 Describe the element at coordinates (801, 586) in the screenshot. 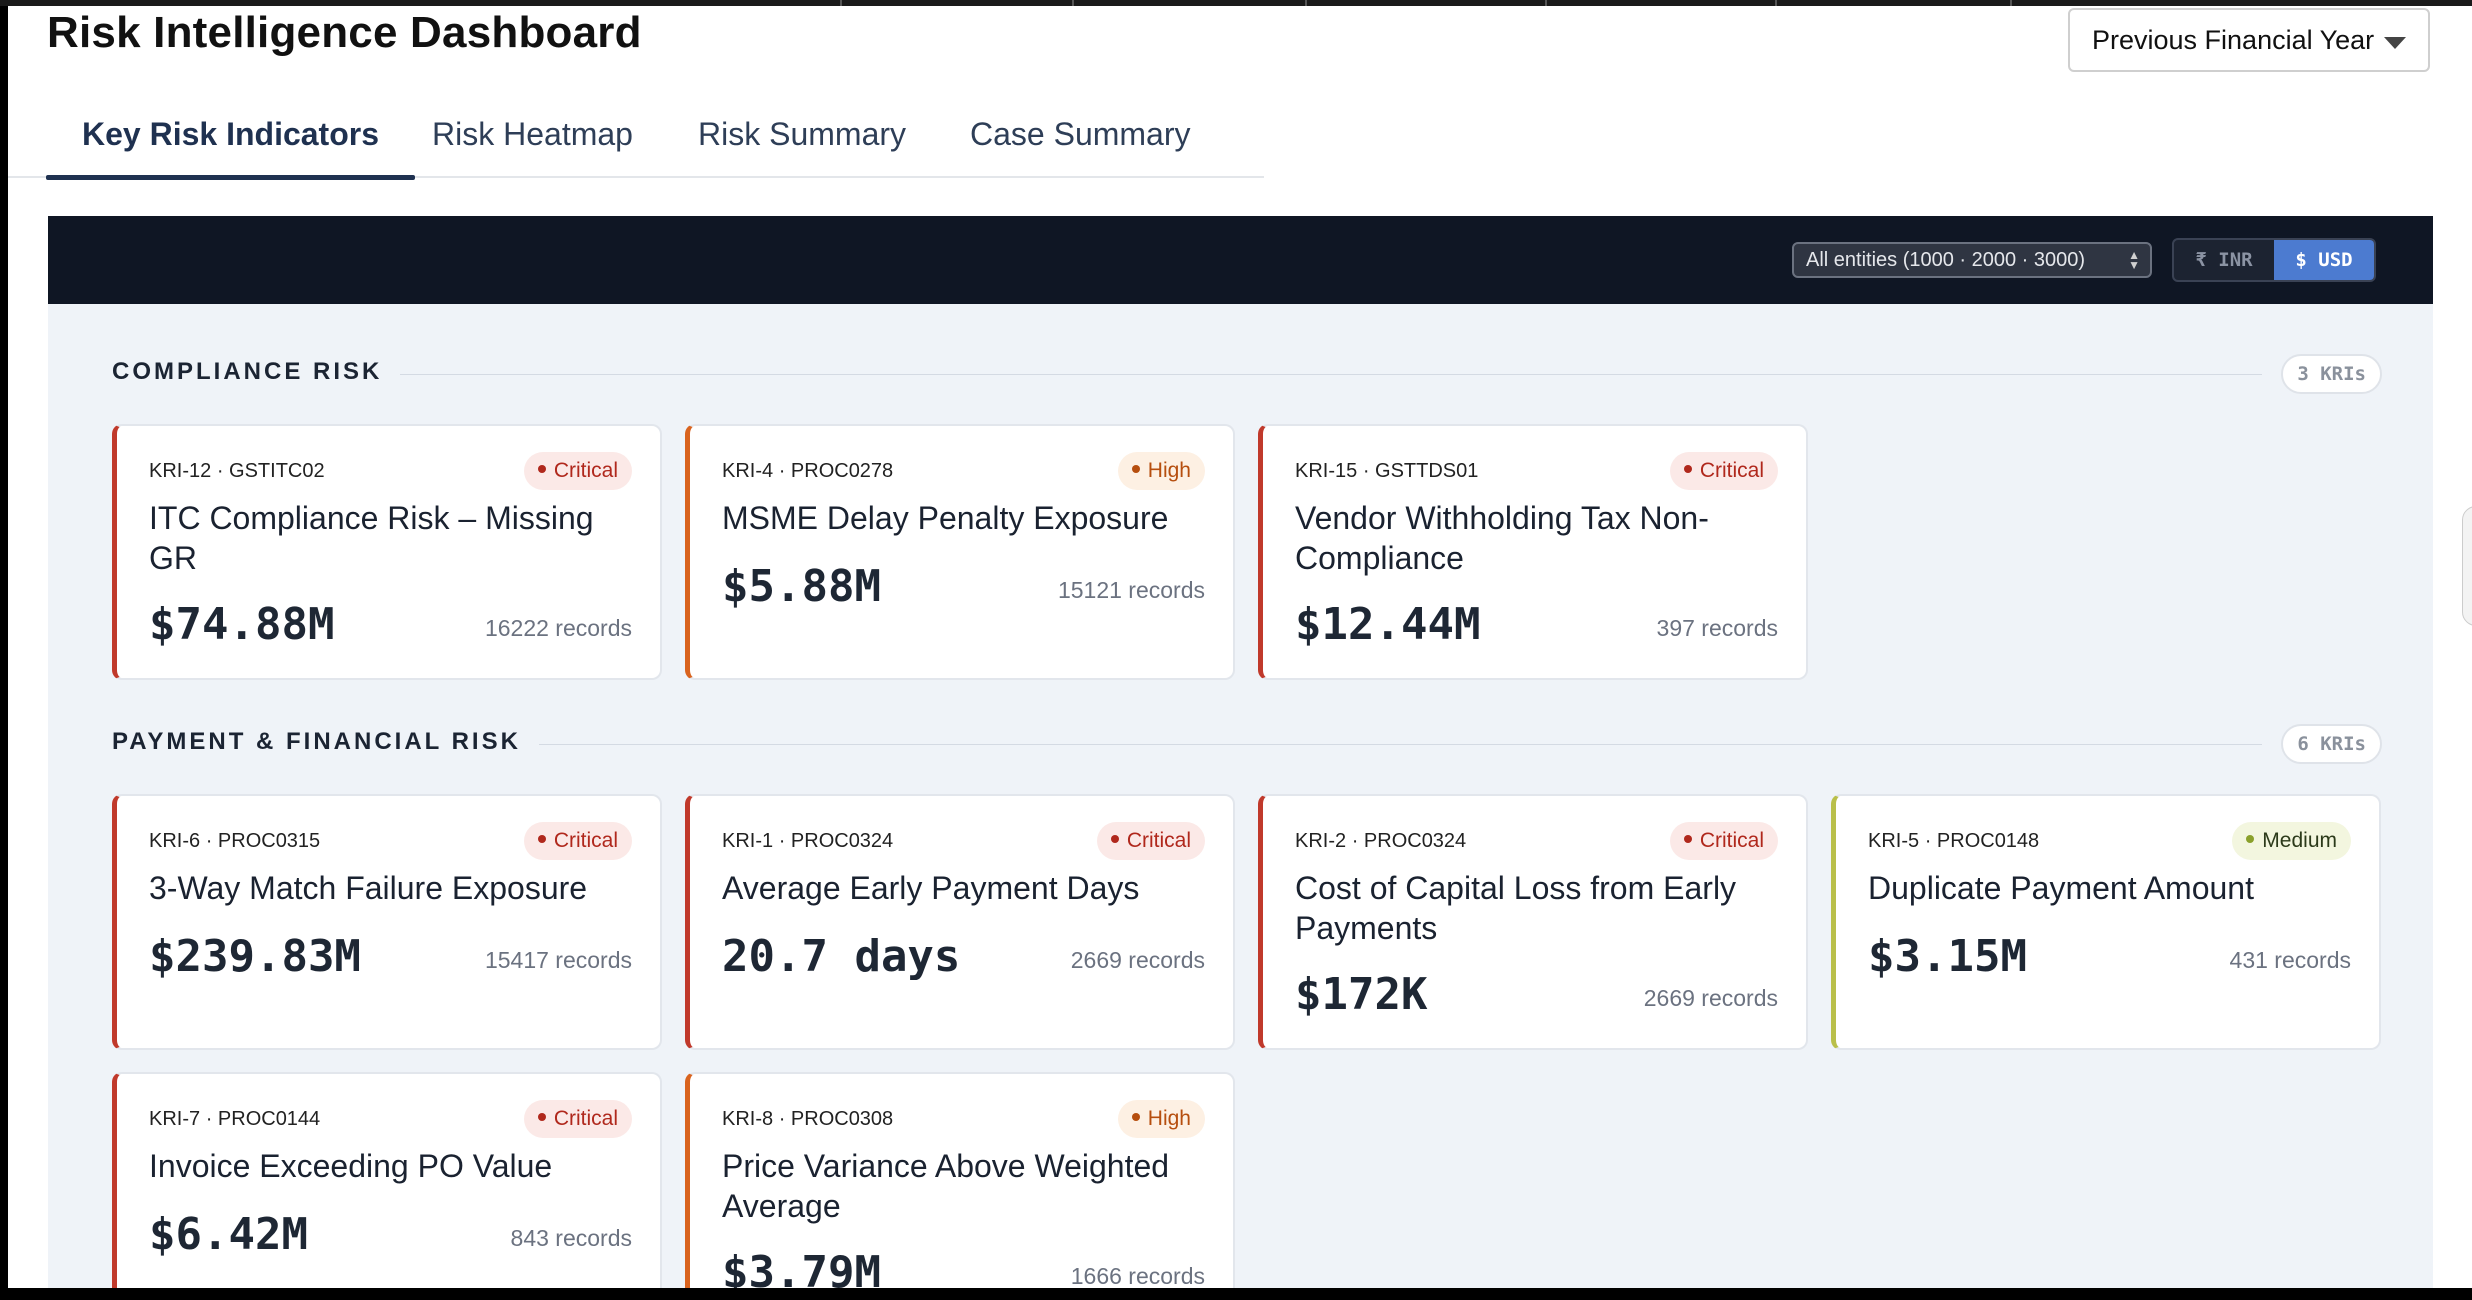

I see `kri-value: $5.88M` at that location.